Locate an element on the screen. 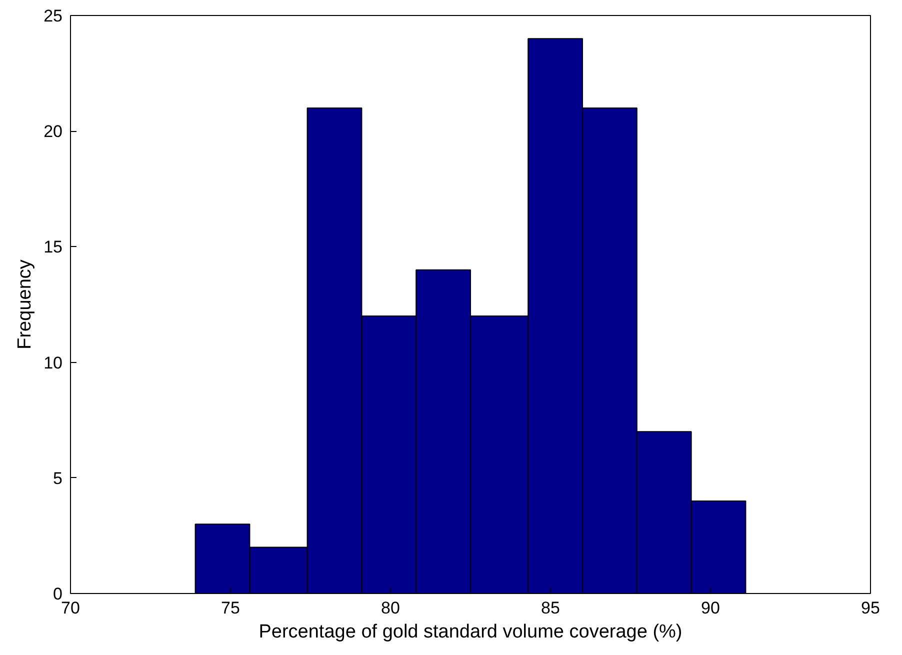 The width and height of the screenshot is (902, 655). x-tick-label: 80 is located at coordinates (390, 608).